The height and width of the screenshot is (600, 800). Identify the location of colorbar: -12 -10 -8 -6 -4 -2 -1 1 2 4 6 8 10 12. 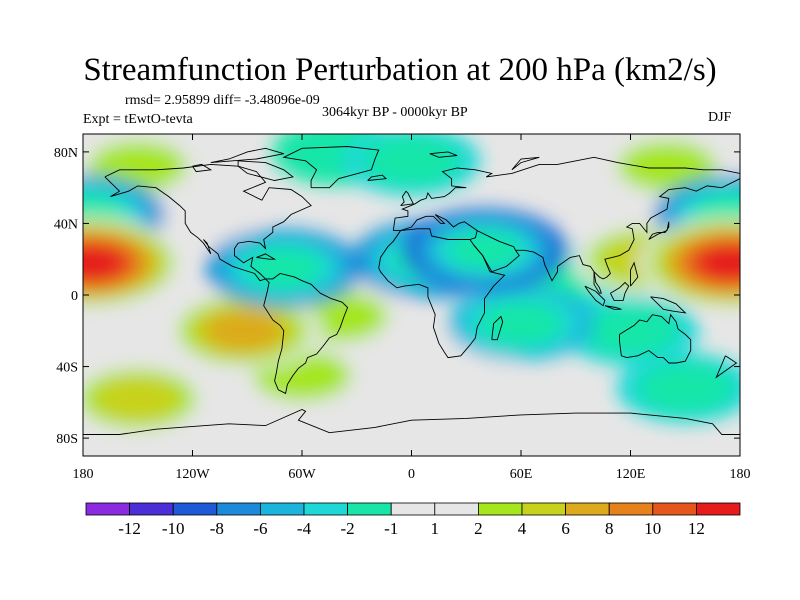
(413, 520).